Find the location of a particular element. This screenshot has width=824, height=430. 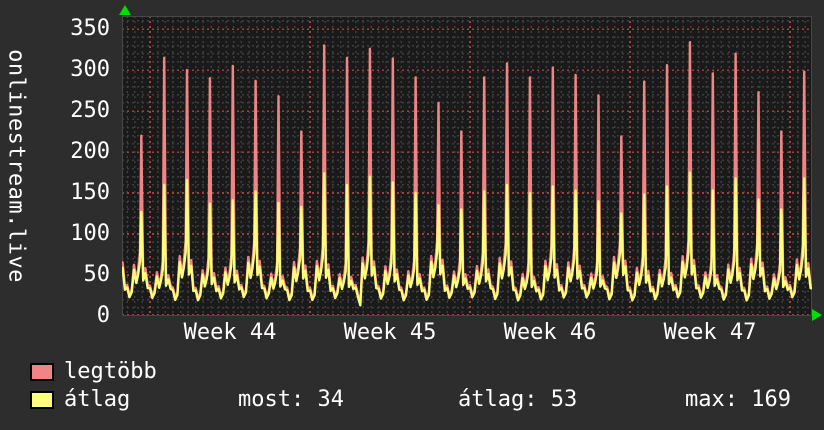

x-tick-label-week: Week 46 is located at coordinates (550, 332).